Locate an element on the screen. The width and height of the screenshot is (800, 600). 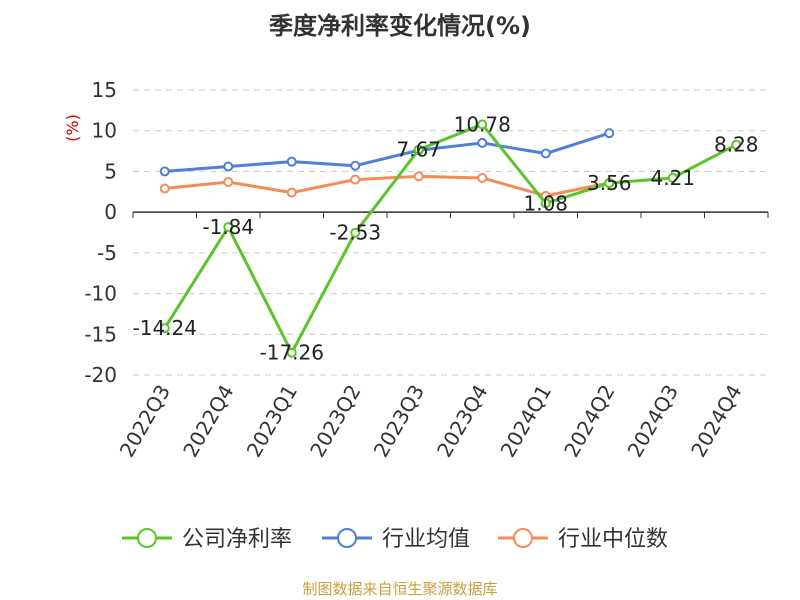
data-label: -2.53 is located at coordinates (355, 233).